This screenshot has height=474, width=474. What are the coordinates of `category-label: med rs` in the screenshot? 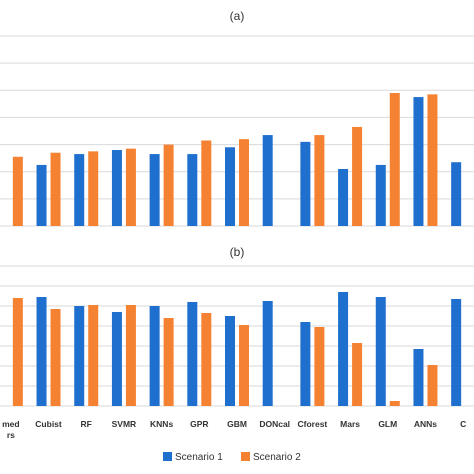 It's located at (10, 429).